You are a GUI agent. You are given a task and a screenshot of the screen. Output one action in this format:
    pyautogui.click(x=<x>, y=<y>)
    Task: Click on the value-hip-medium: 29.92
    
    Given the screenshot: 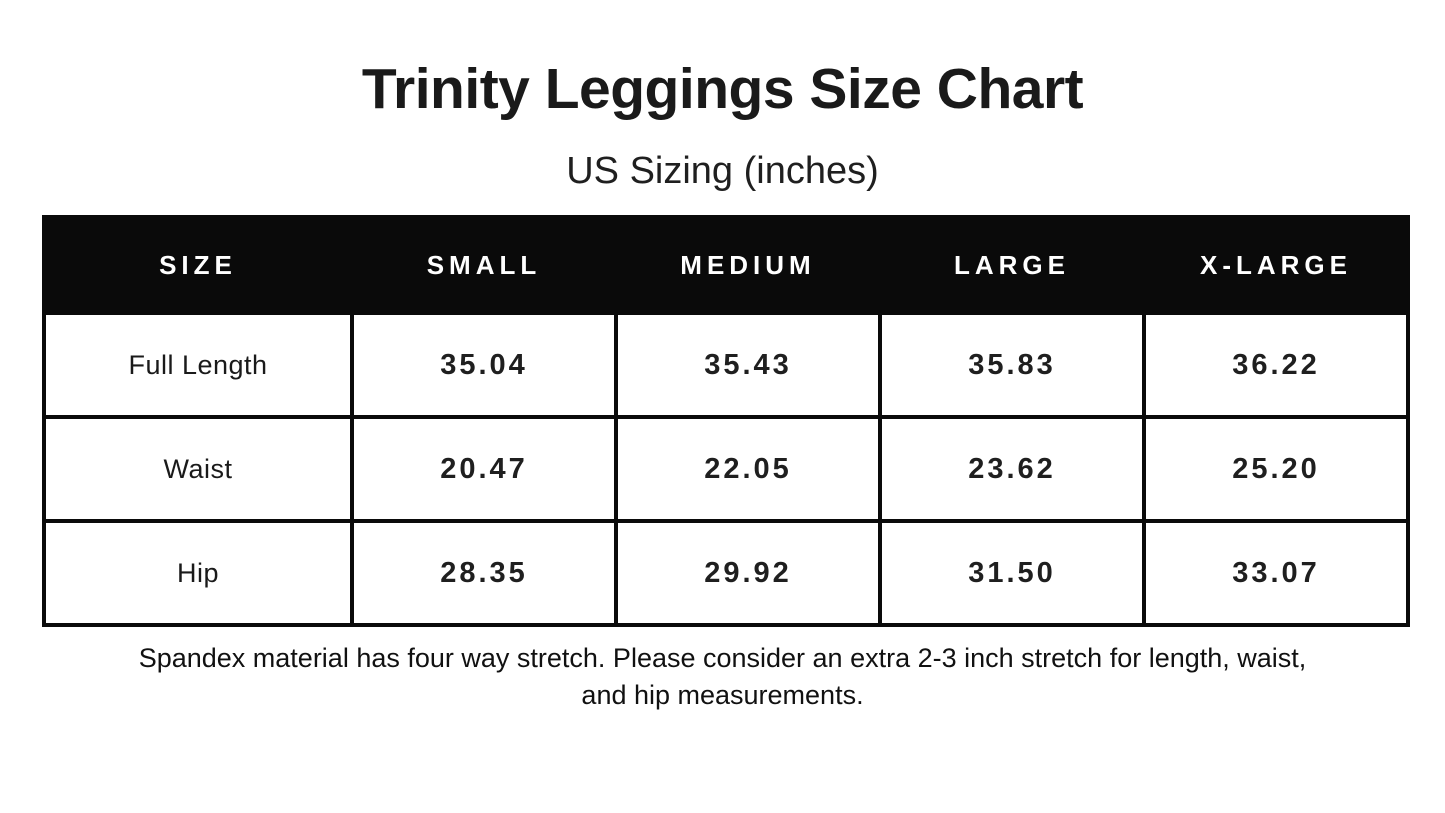 What is the action you would take?
    pyautogui.click(x=748, y=573)
    